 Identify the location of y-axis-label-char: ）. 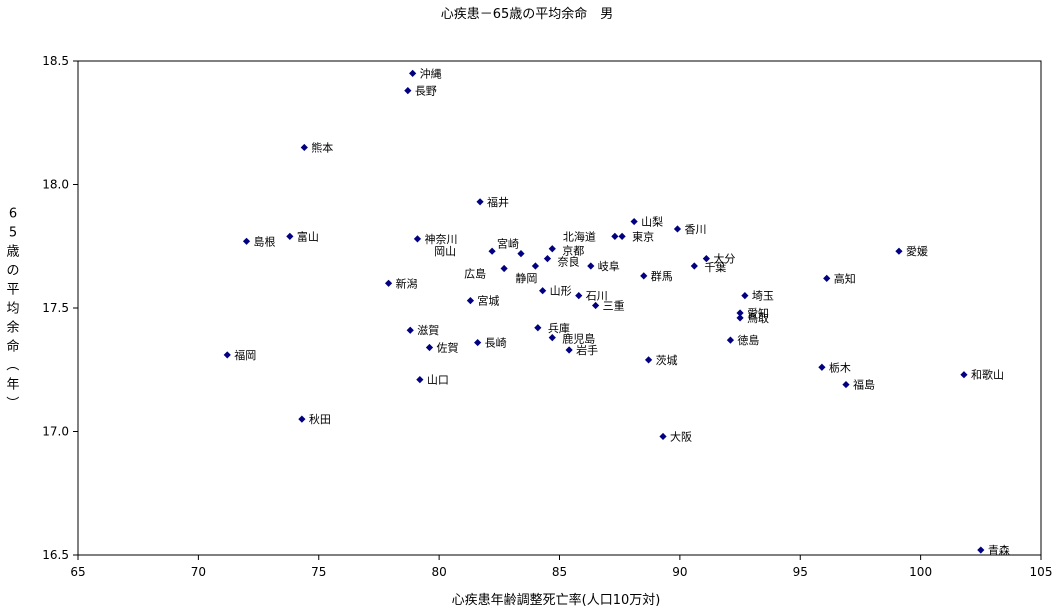
(11, 402).